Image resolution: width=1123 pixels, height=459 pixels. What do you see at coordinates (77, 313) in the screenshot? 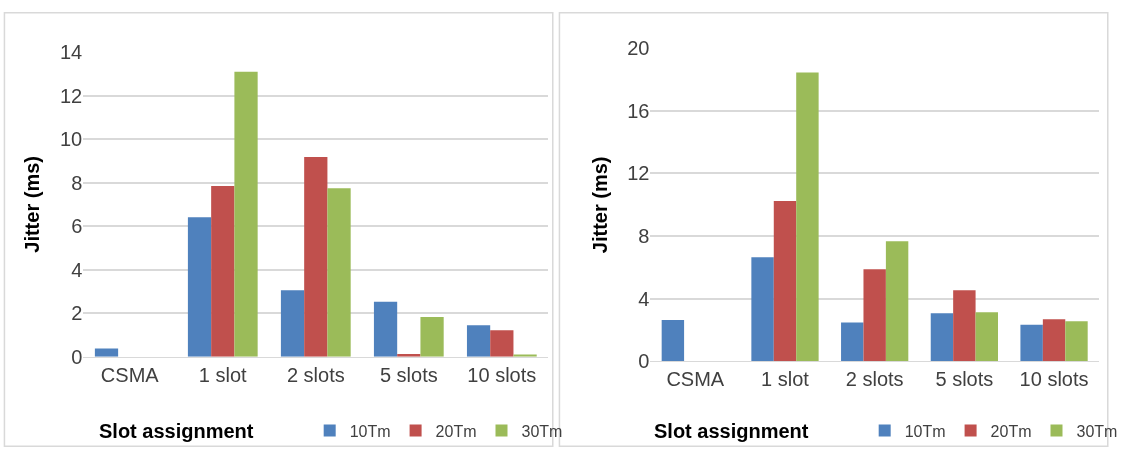
I see `y-tick-label: 2` at bounding box center [77, 313].